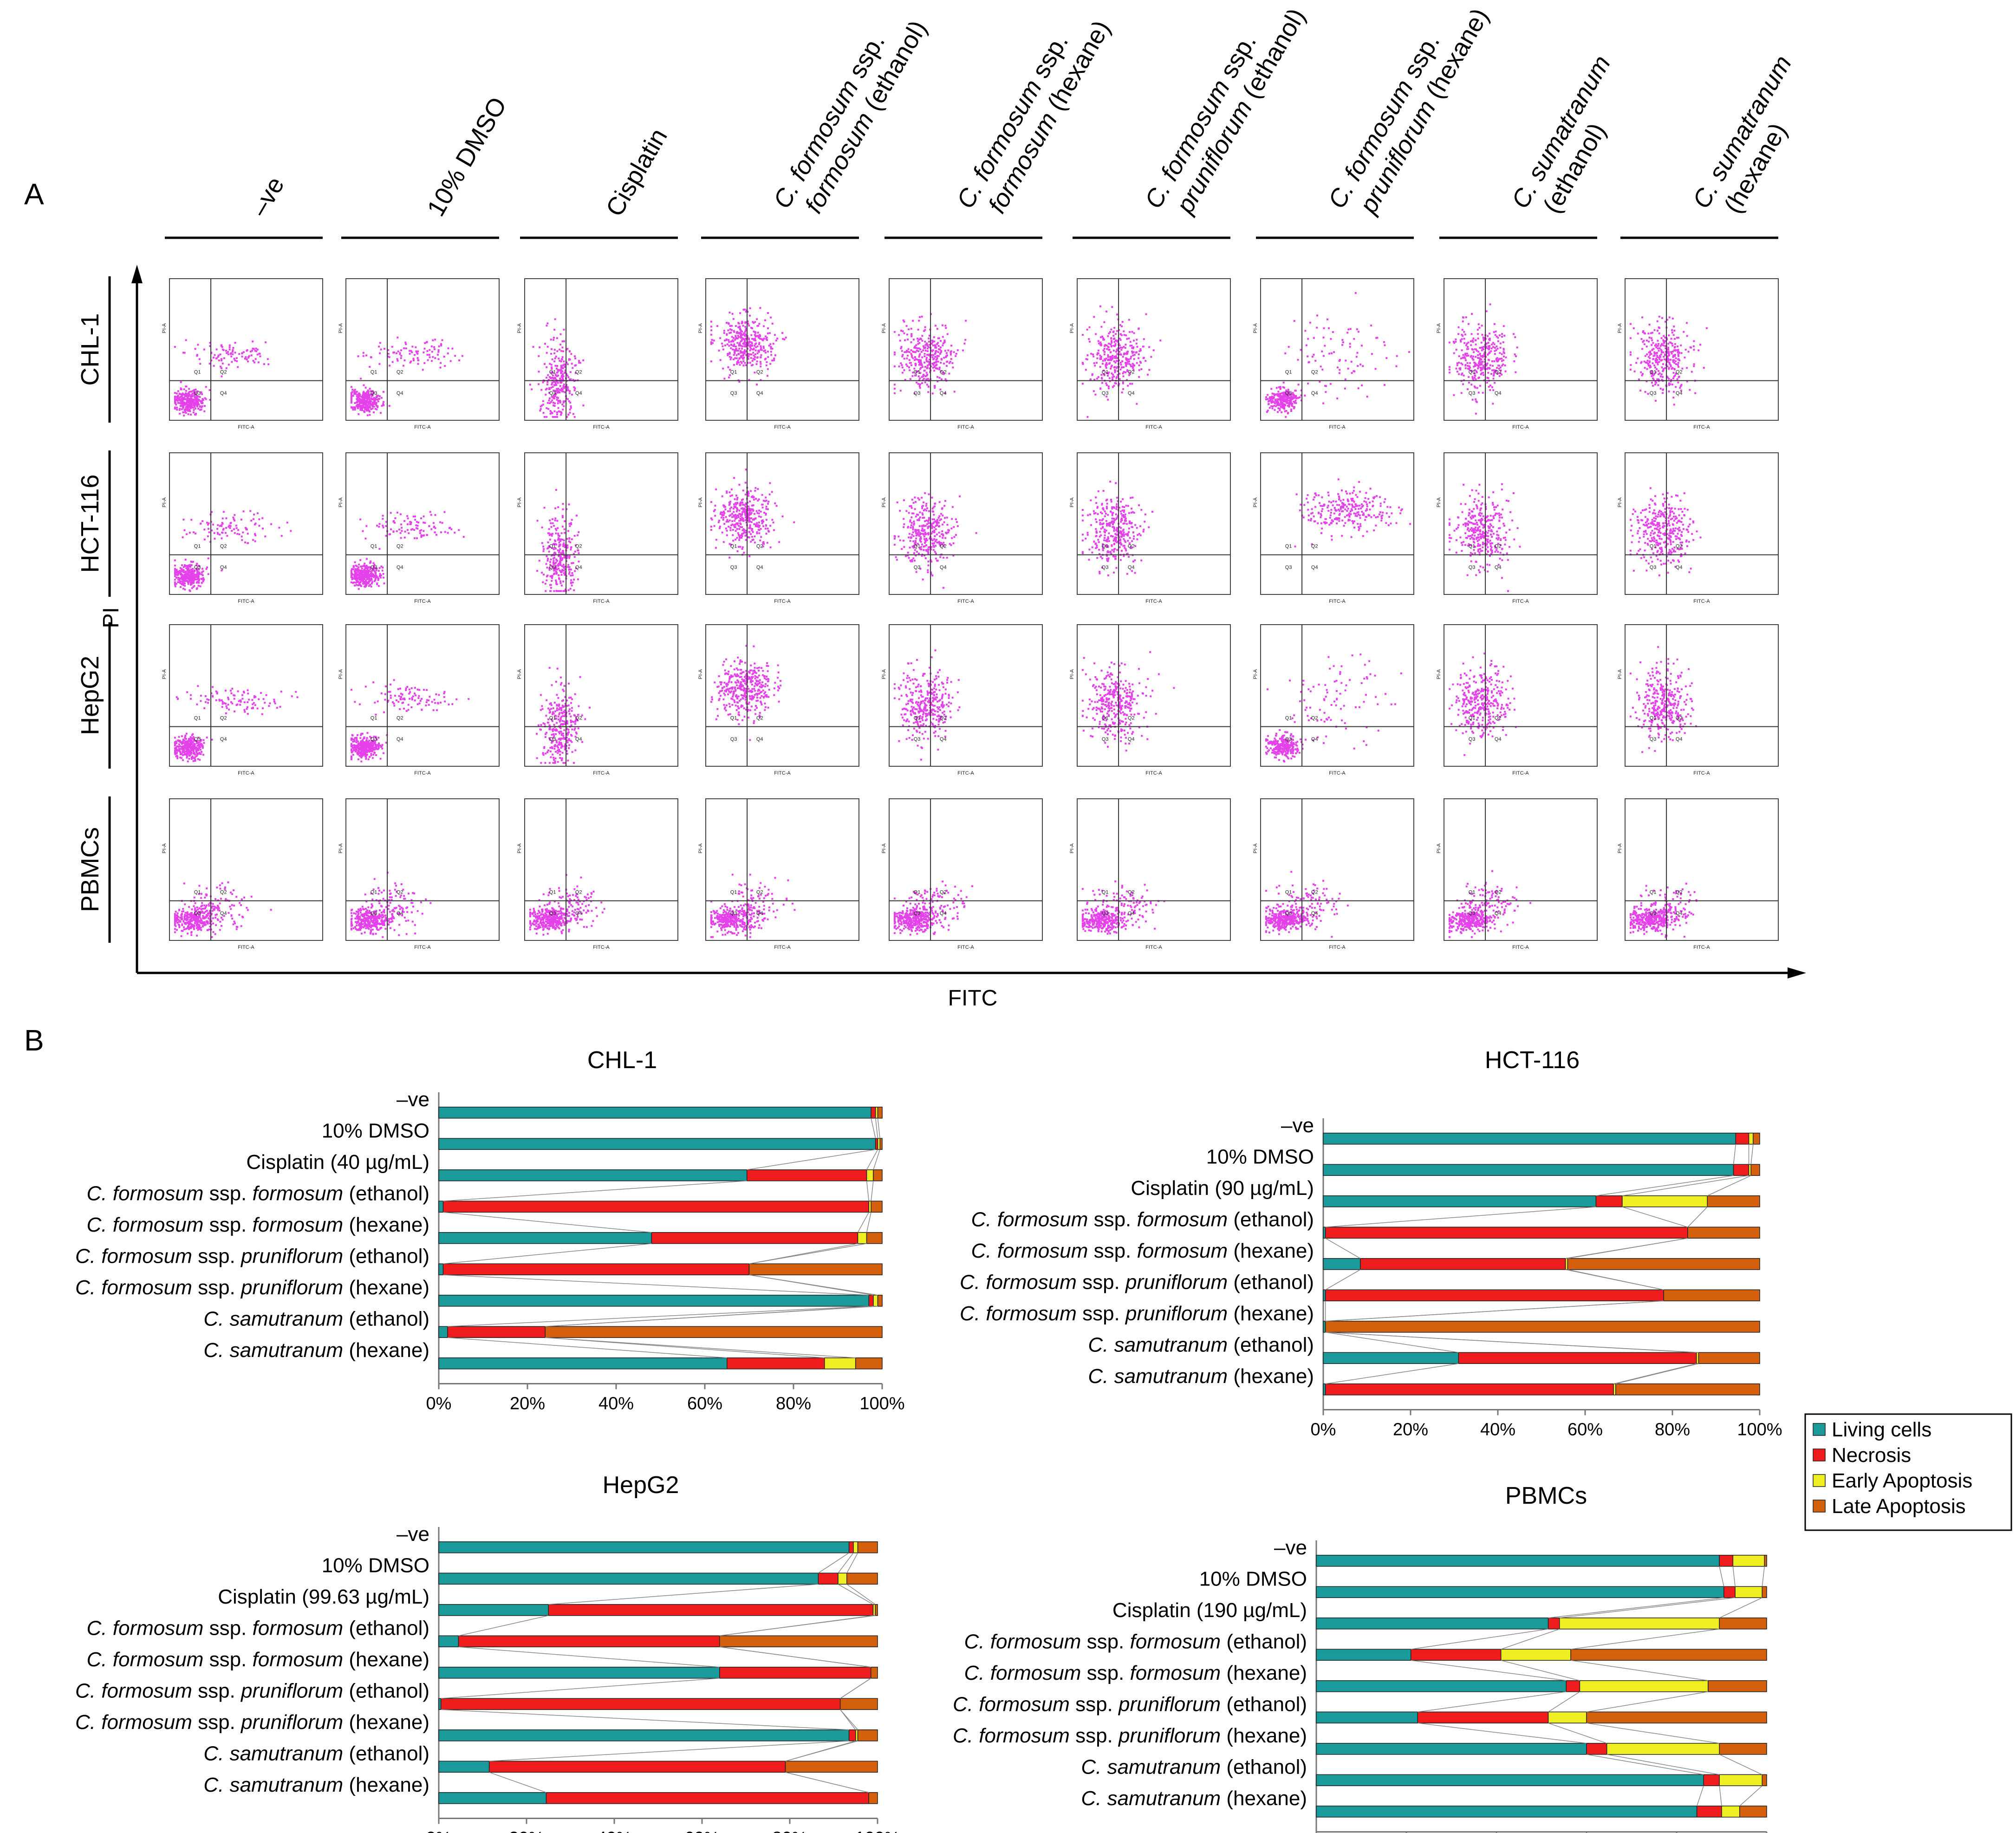 This screenshot has width=2016, height=1833. Describe the element at coordinates (413, 1099) in the screenshot. I see `category-label: –ve` at that location.